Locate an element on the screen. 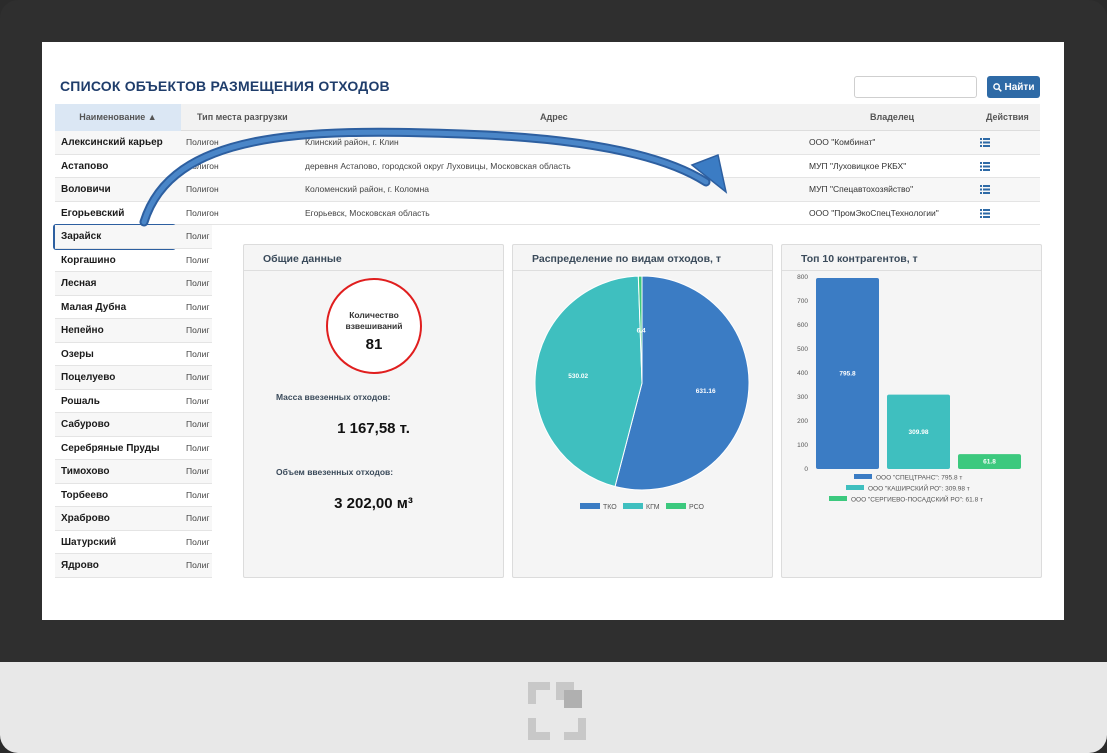 The width and height of the screenshot is (1107, 753). pie-slice-КГМ is located at coordinates (588, 381).